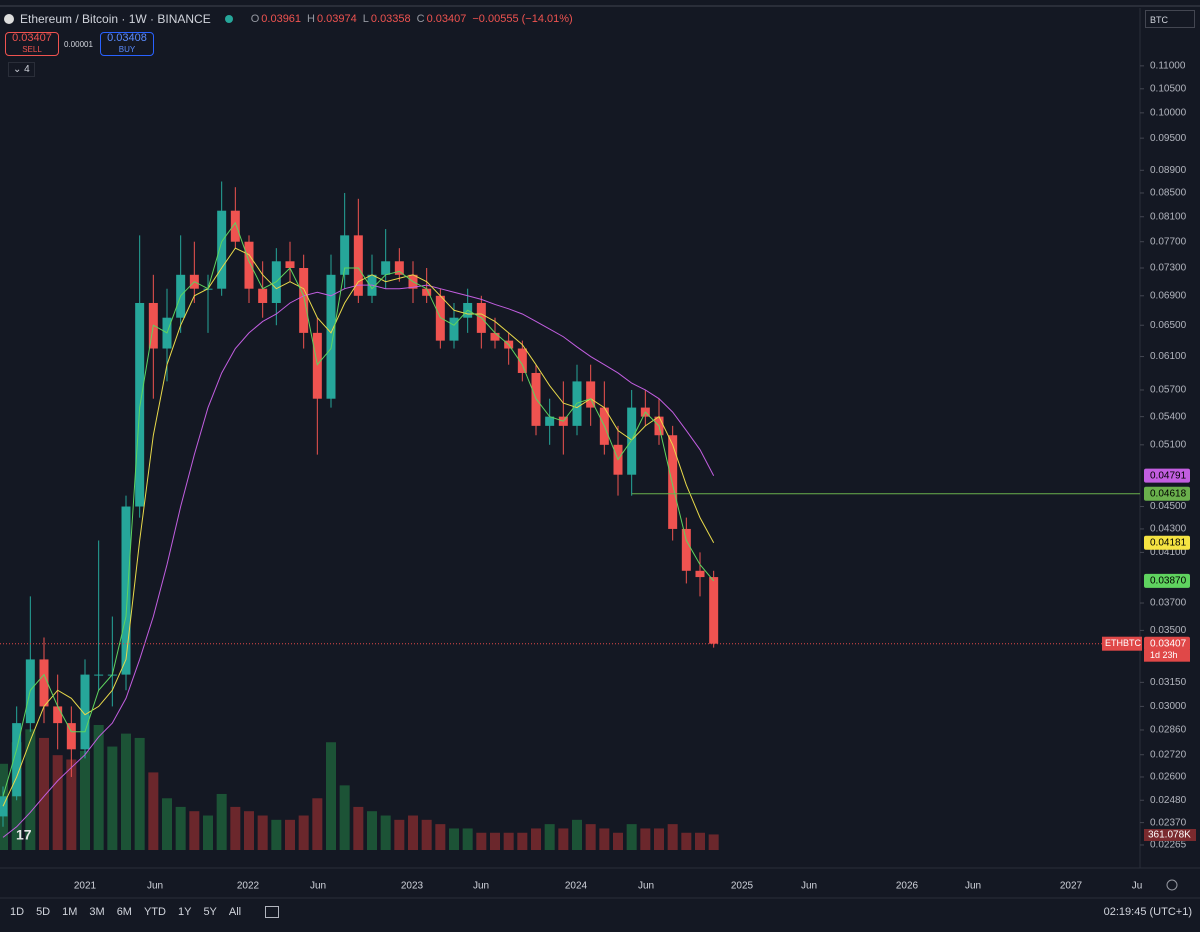 This screenshot has width=1200, height=932. I want to click on range-button: 1Y, so click(184, 912).